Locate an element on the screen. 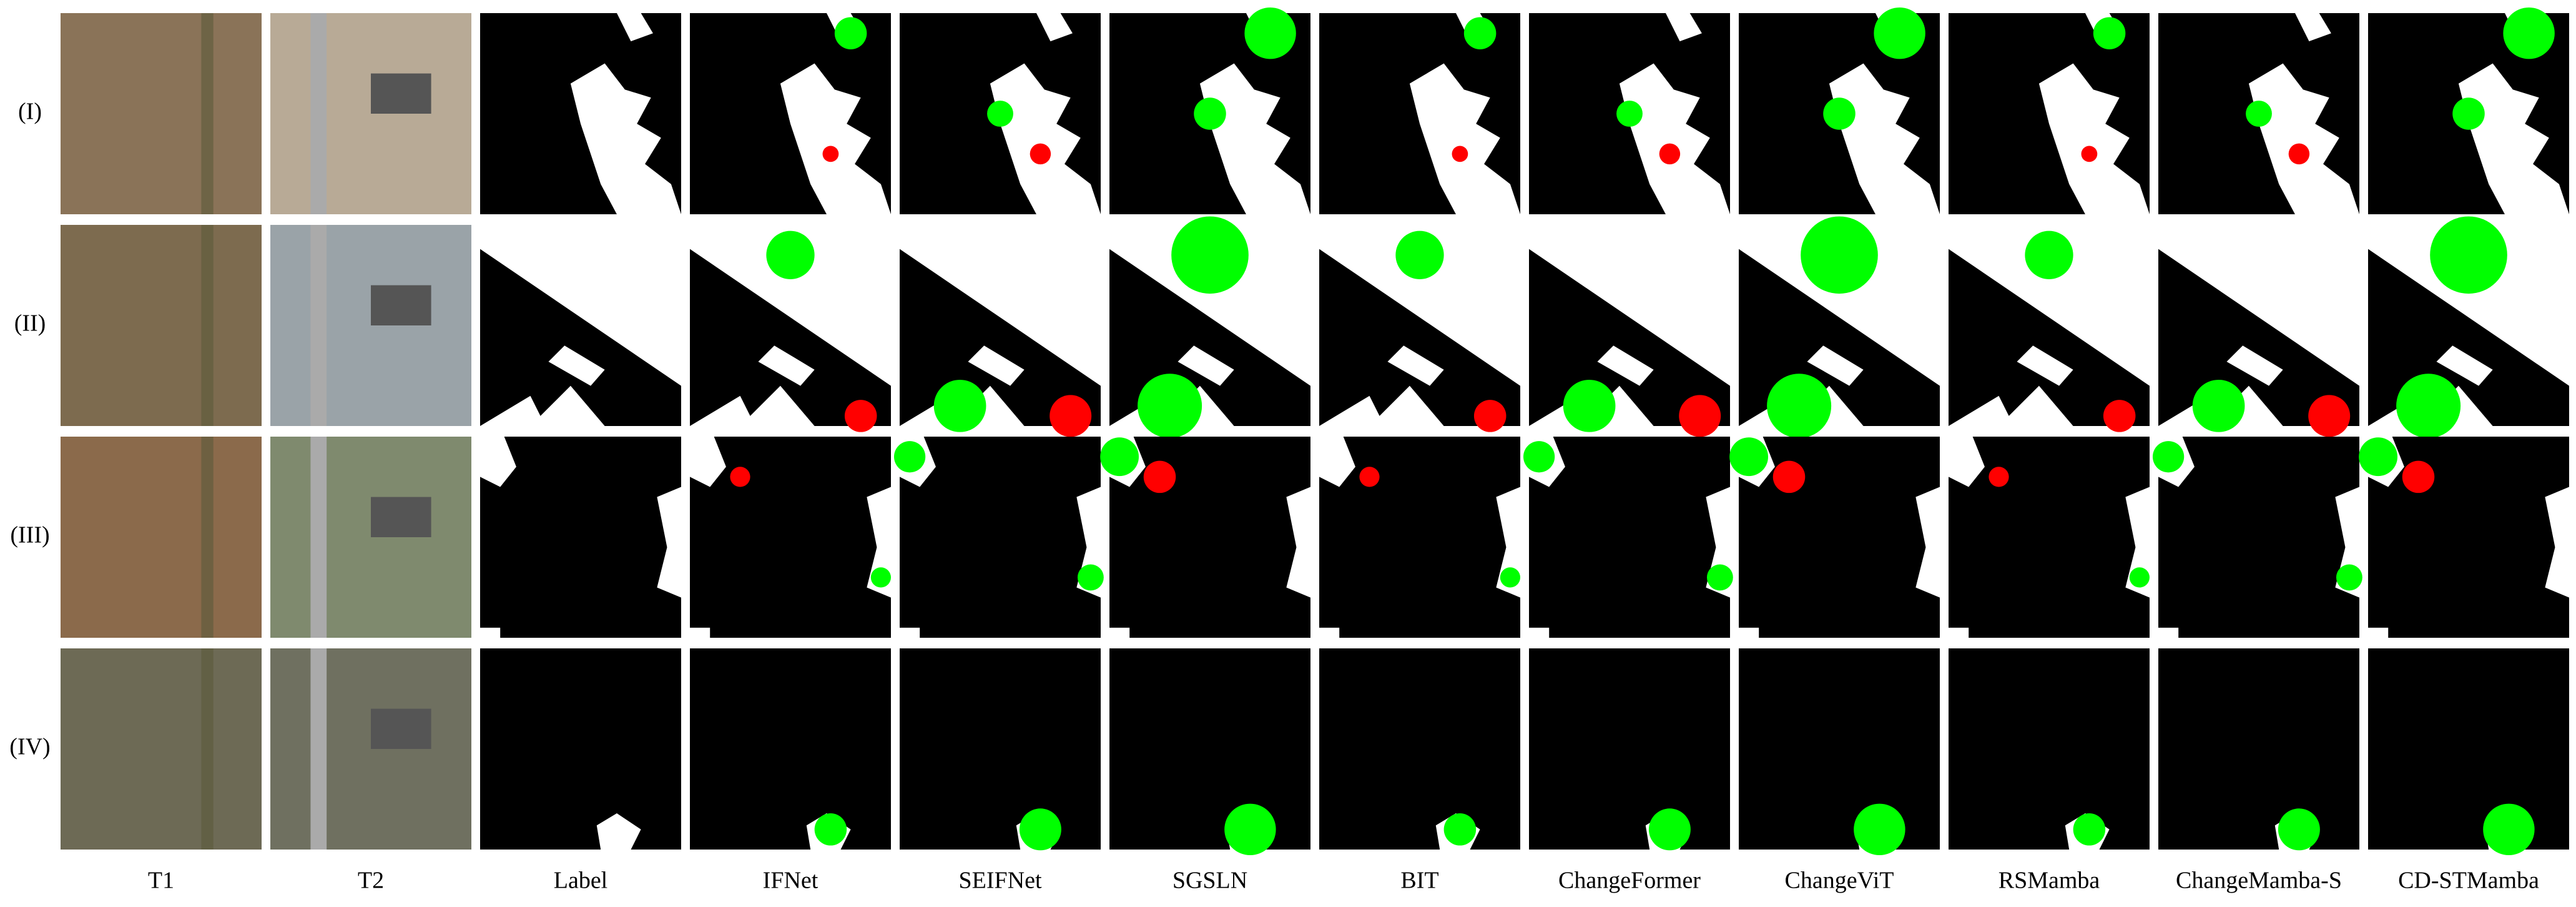 The height and width of the screenshot is (907, 2576). column-label: ChangeViT is located at coordinates (1839, 881).